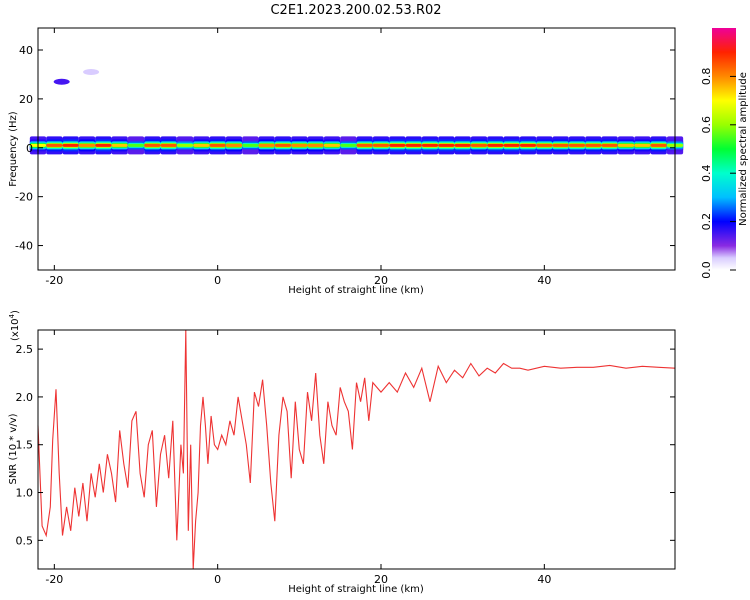 The image size is (750, 600). What do you see at coordinates (706, 77) in the screenshot?
I see `colorbar-tick-label: 0.8` at bounding box center [706, 77].